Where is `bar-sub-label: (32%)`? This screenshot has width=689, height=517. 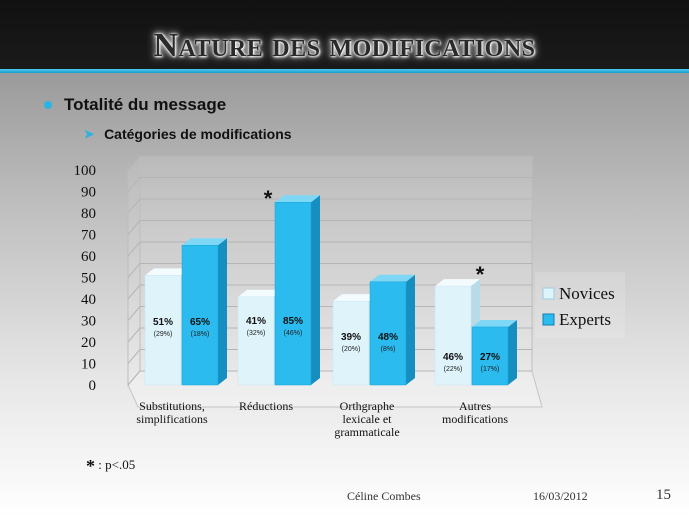 bar-sub-label: (32%) is located at coordinates (256, 333).